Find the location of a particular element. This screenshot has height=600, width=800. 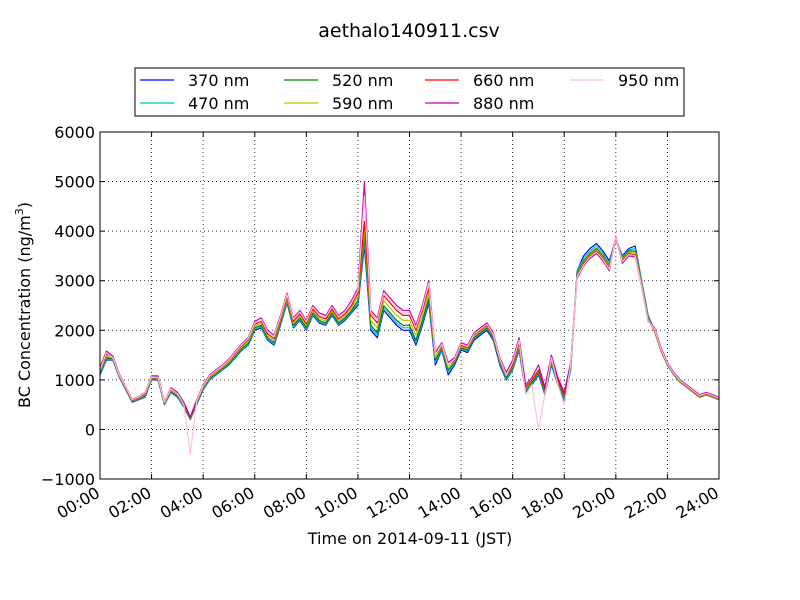

y-tick-label: 3000 is located at coordinates (74, 281).